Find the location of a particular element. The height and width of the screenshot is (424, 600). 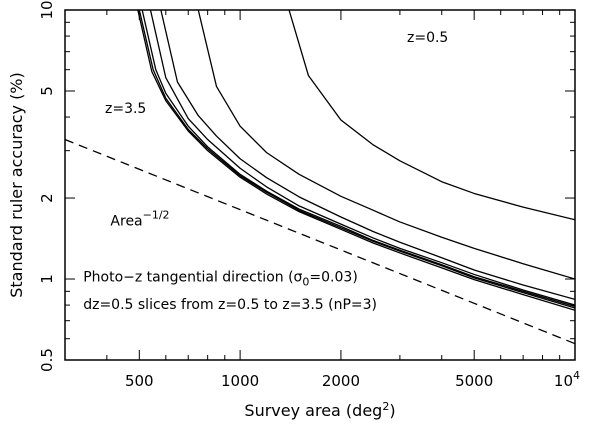

x-tick-label: 1000 is located at coordinates (240, 381).